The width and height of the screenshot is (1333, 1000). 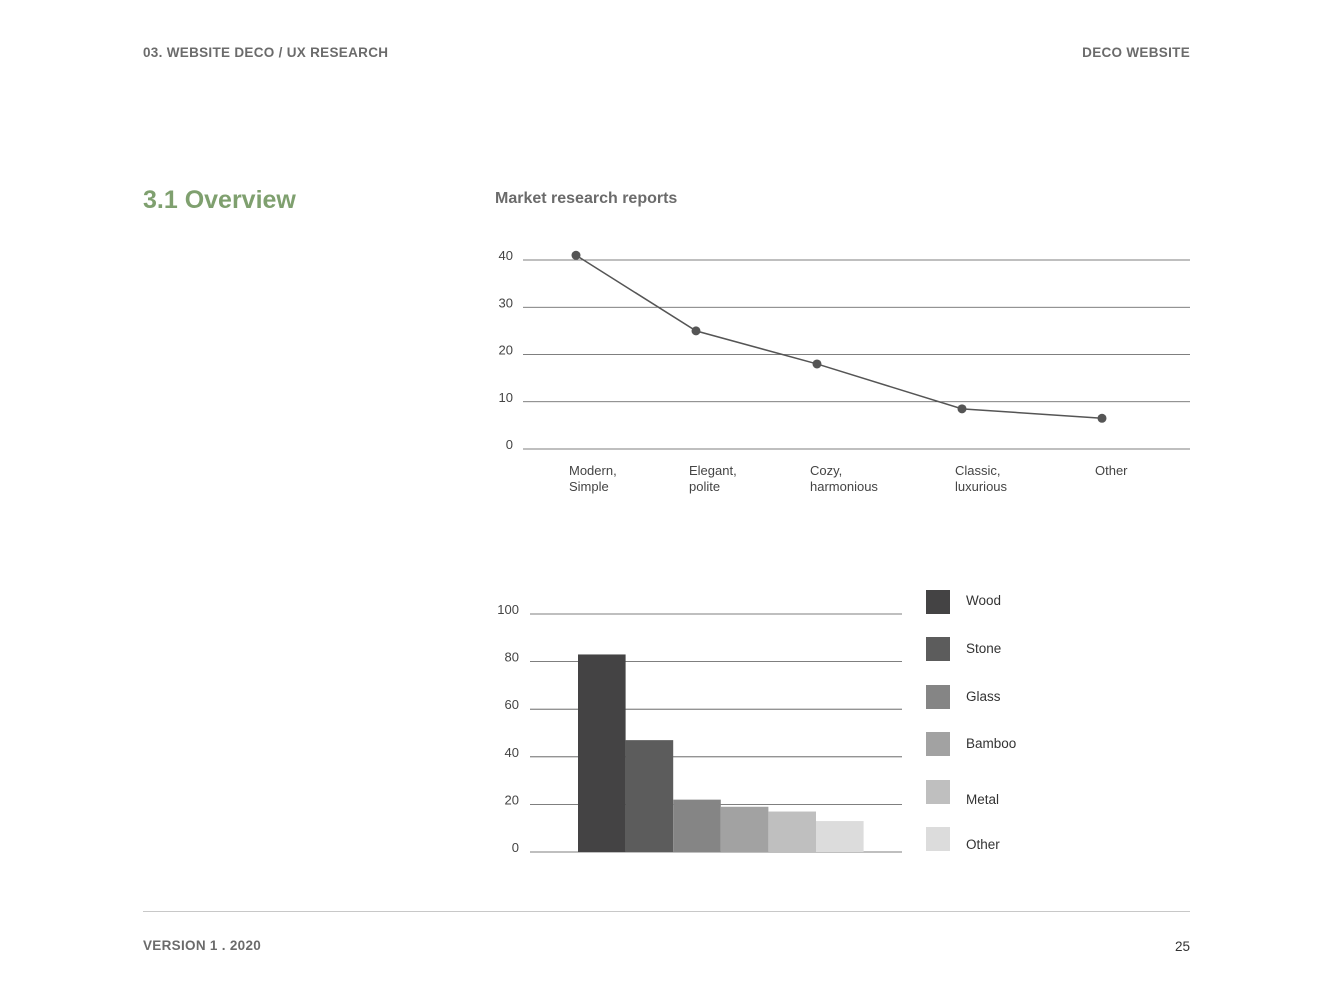 What do you see at coordinates (506, 397) in the screenshot?
I see `y-tick-label: 10` at bounding box center [506, 397].